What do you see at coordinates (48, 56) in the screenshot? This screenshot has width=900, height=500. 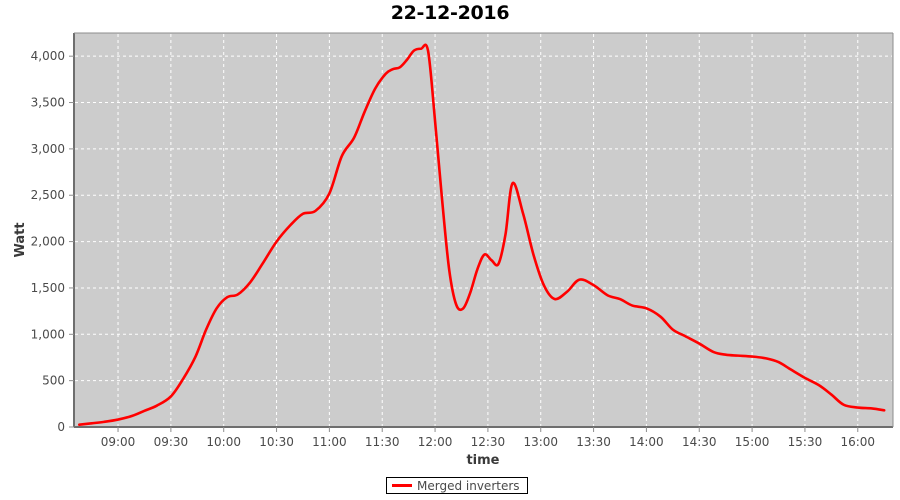 I see `y-tick-label: 4,000` at bounding box center [48, 56].